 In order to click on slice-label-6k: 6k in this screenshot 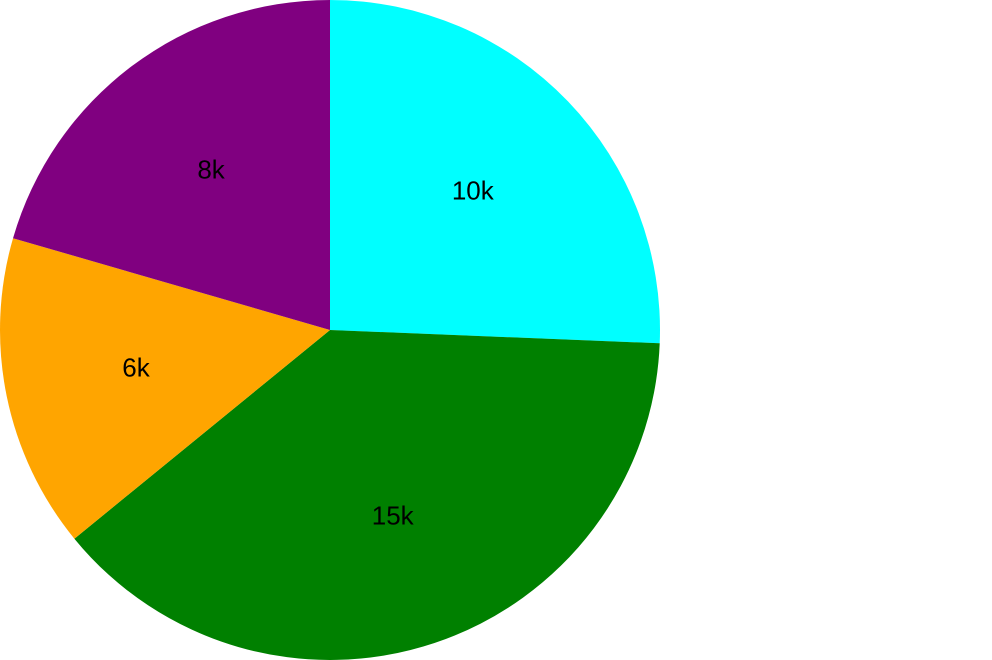, I will do `click(136, 367)`.